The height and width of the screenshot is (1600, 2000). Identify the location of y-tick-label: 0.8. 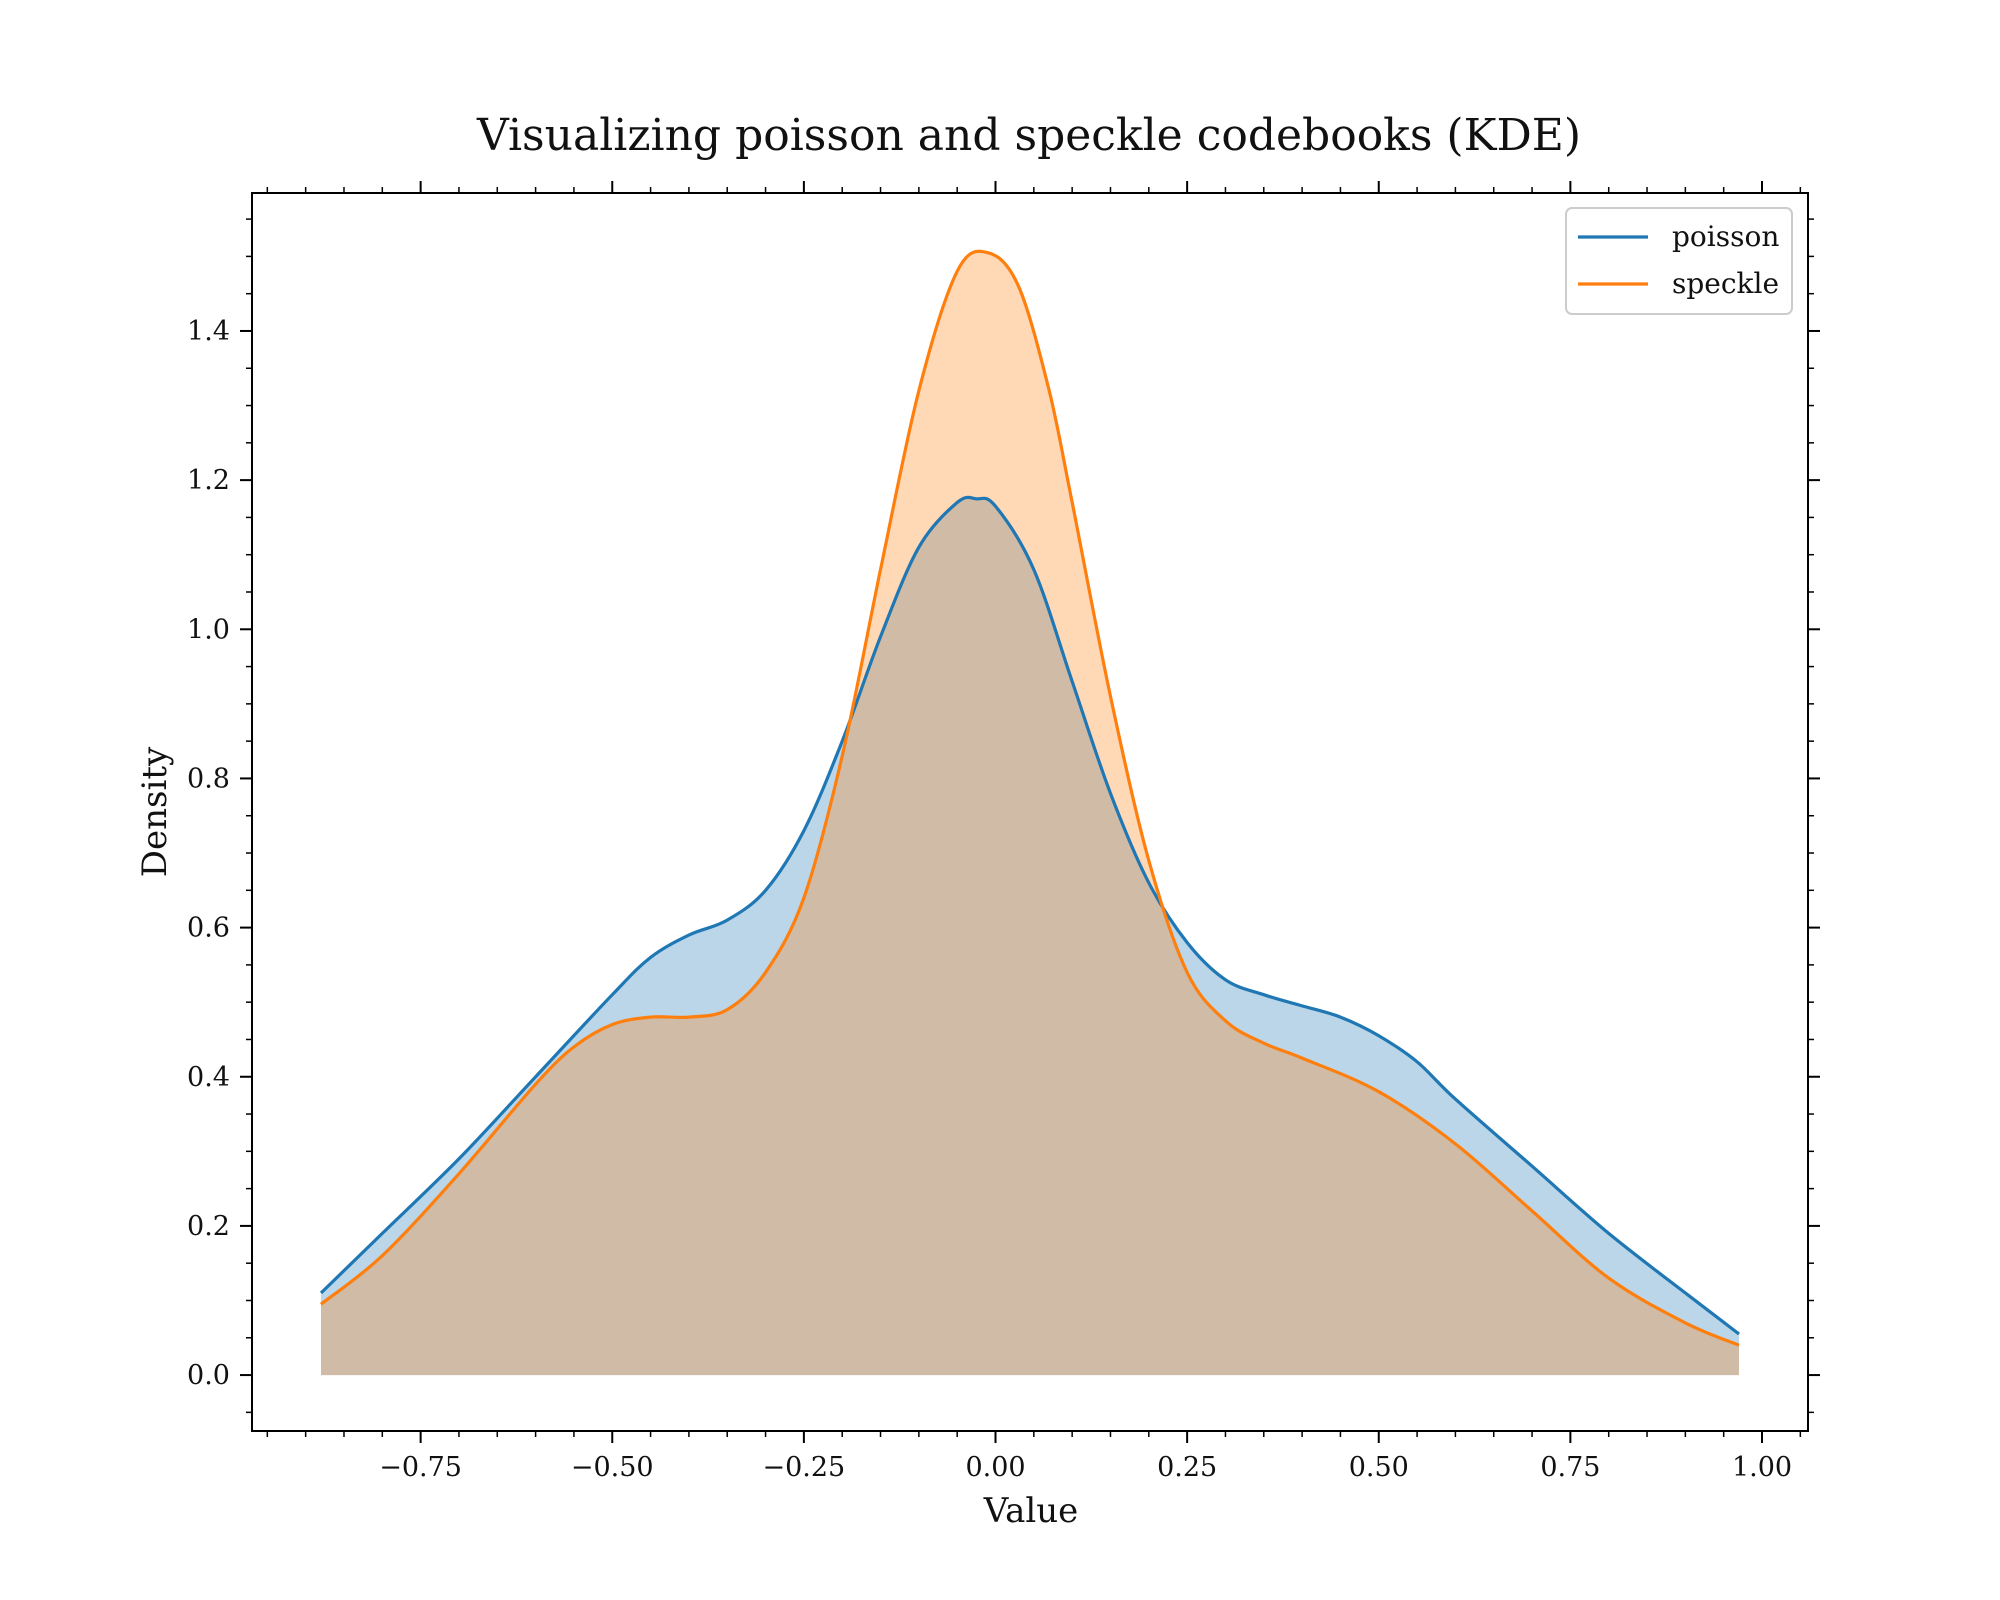
(208, 778).